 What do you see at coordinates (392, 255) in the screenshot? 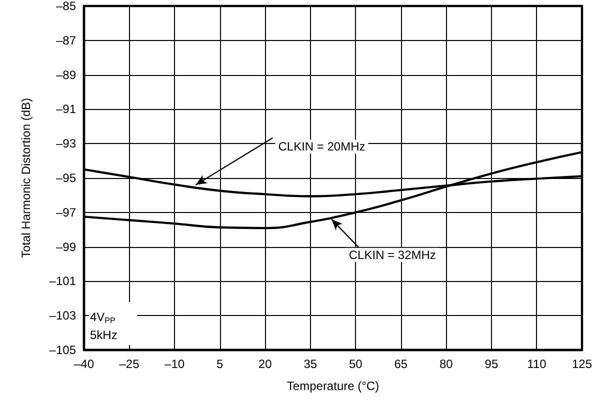
I see `annotation: CLKIN = 32MHz` at bounding box center [392, 255].